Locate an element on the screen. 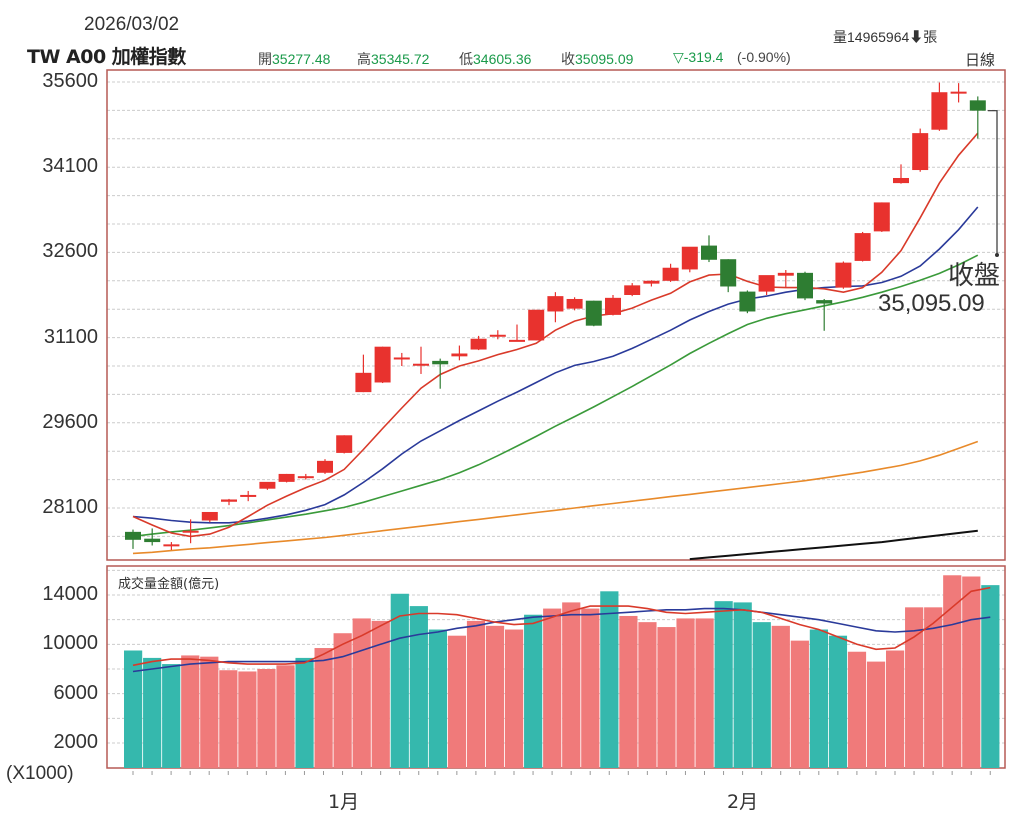  volume-tick-label: 6000 is located at coordinates (76, 692).